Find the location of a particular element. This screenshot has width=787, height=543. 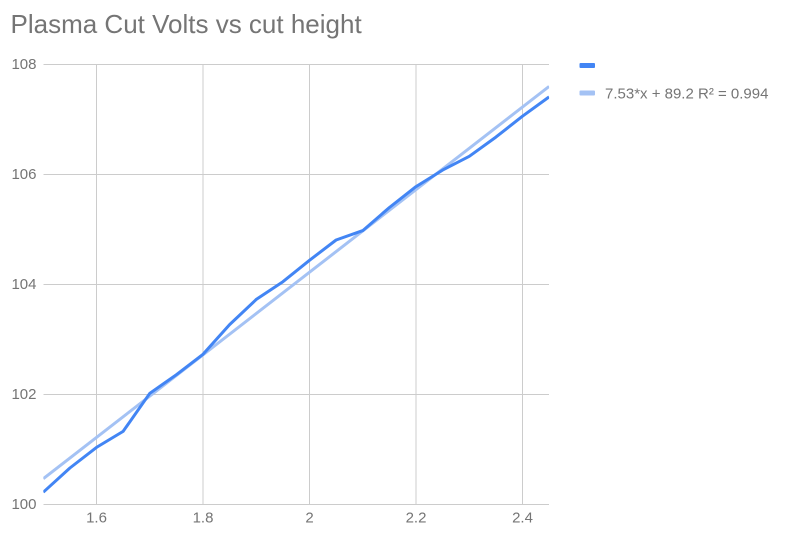

svg-text: Plasma Cut Volts vs cut height is located at coordinates (187, 24).